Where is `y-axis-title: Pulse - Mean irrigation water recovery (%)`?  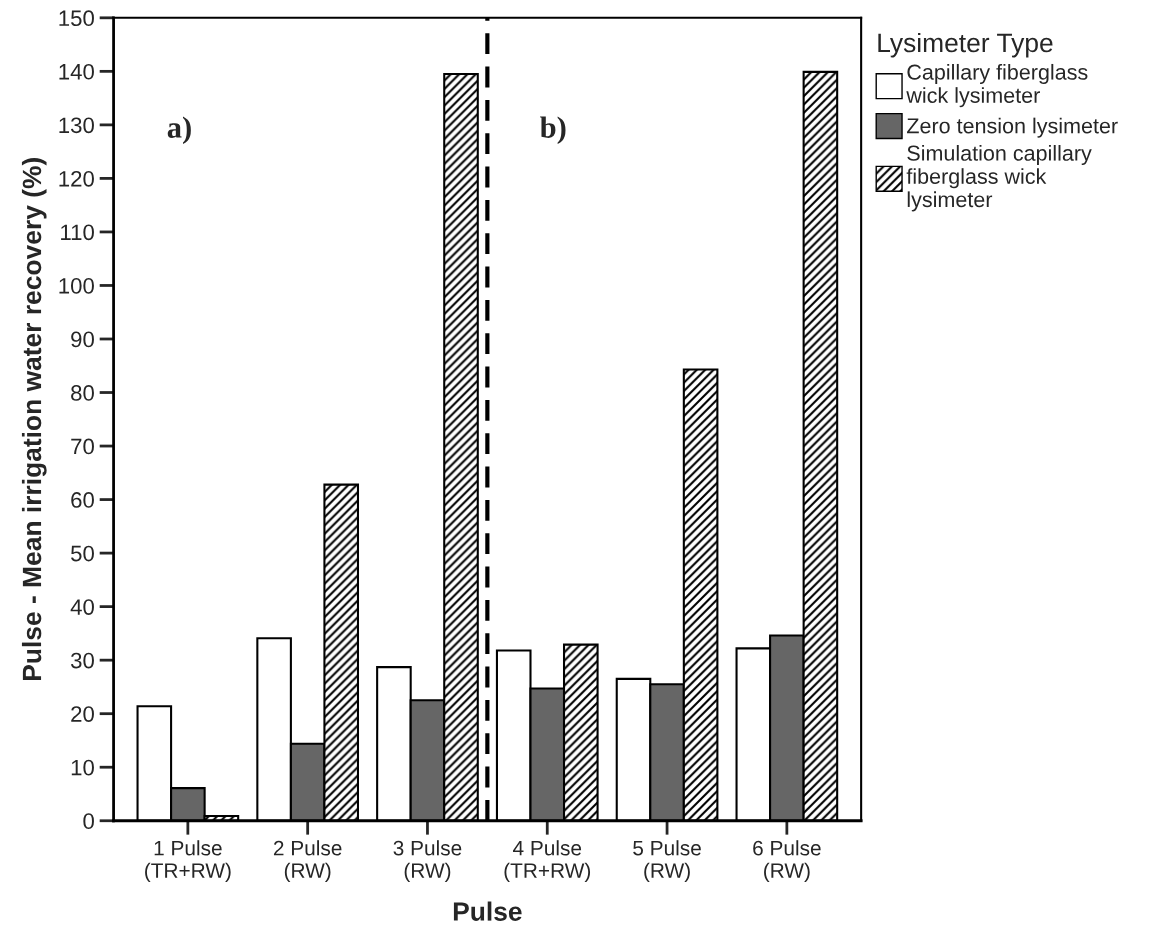
y-axis-title: Pulse - Mean irrigation water recovery (%) is located at coordinates (34, 419).